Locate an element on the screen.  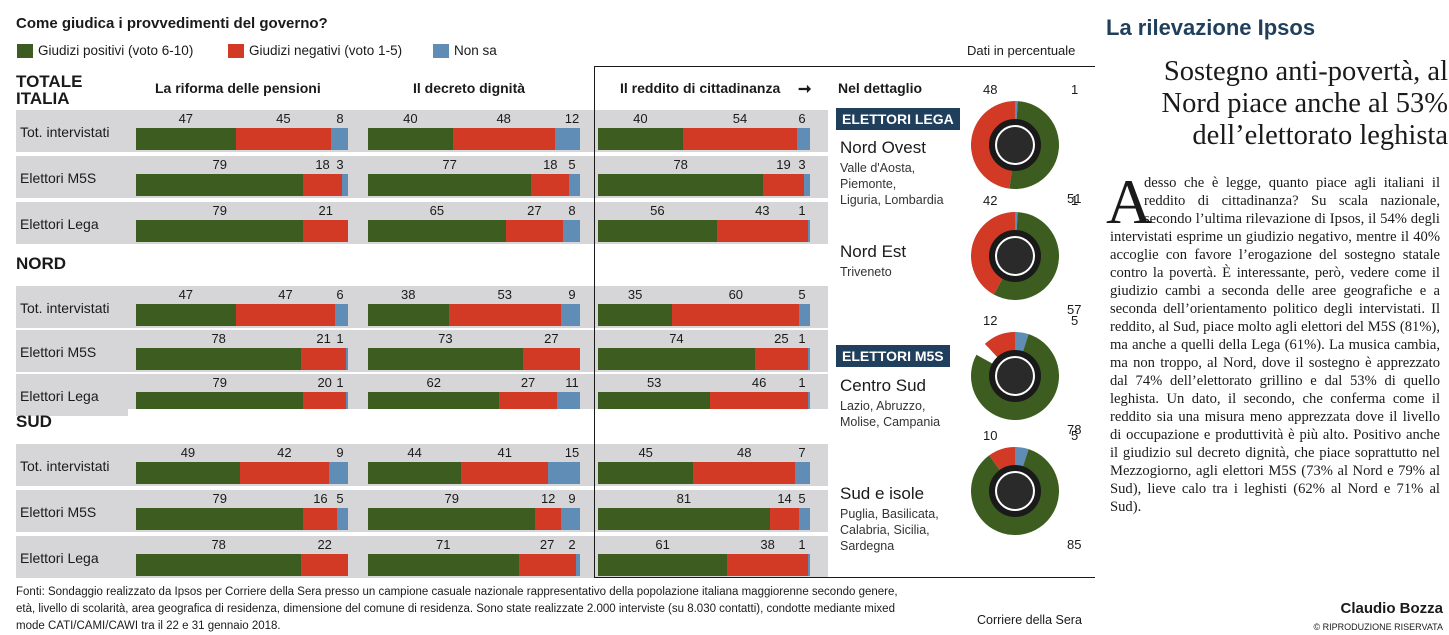
value-label-positive: 49 is located at coordinates (188, 452).